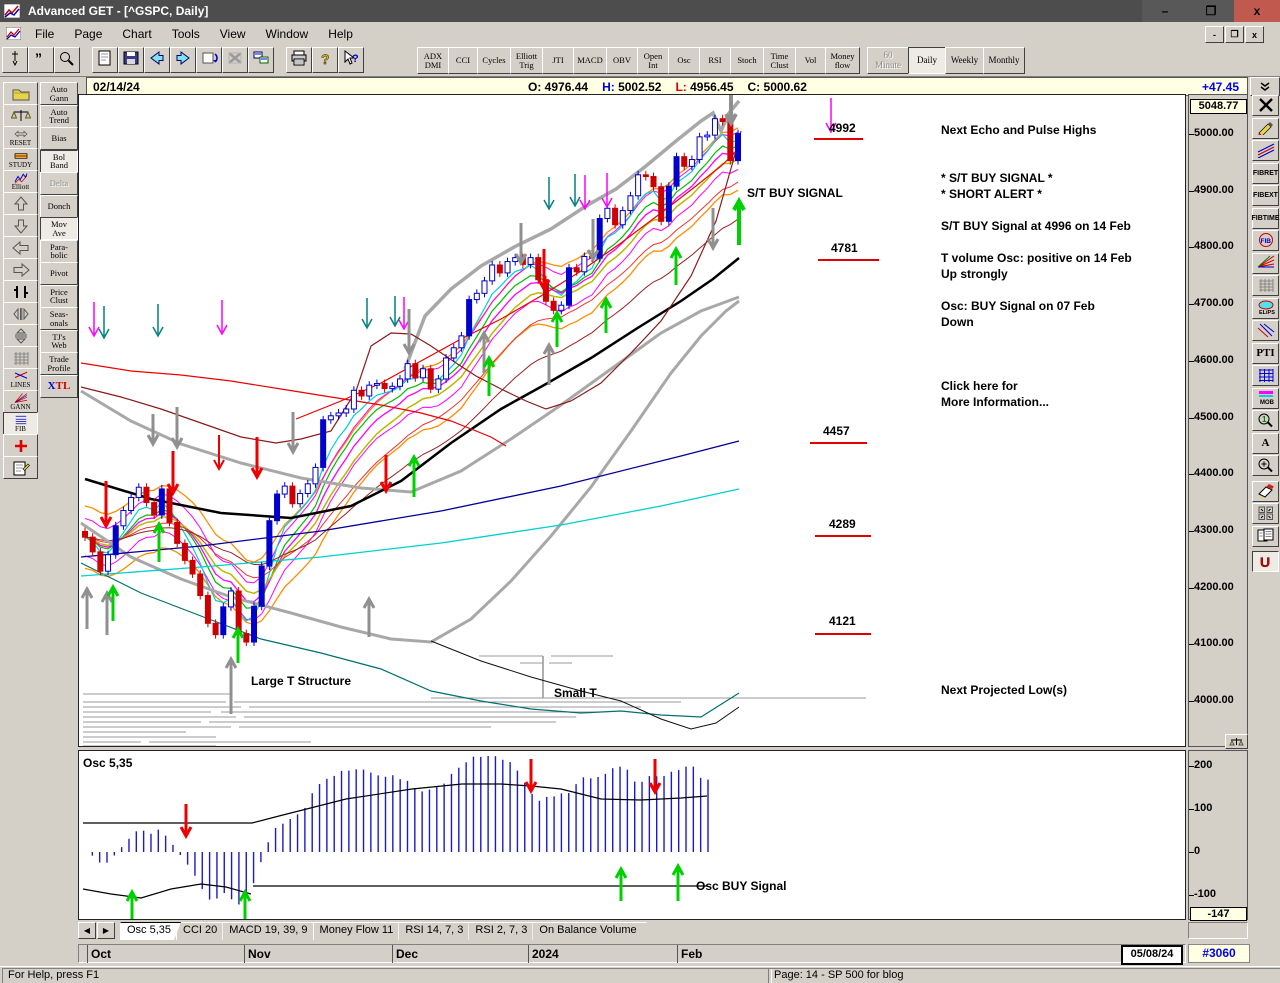  What do you see at coordinates (59, 318) in the screenshot?
I see `study-seas--onals-button: Seas-onals` at bounding box center [59, 318].